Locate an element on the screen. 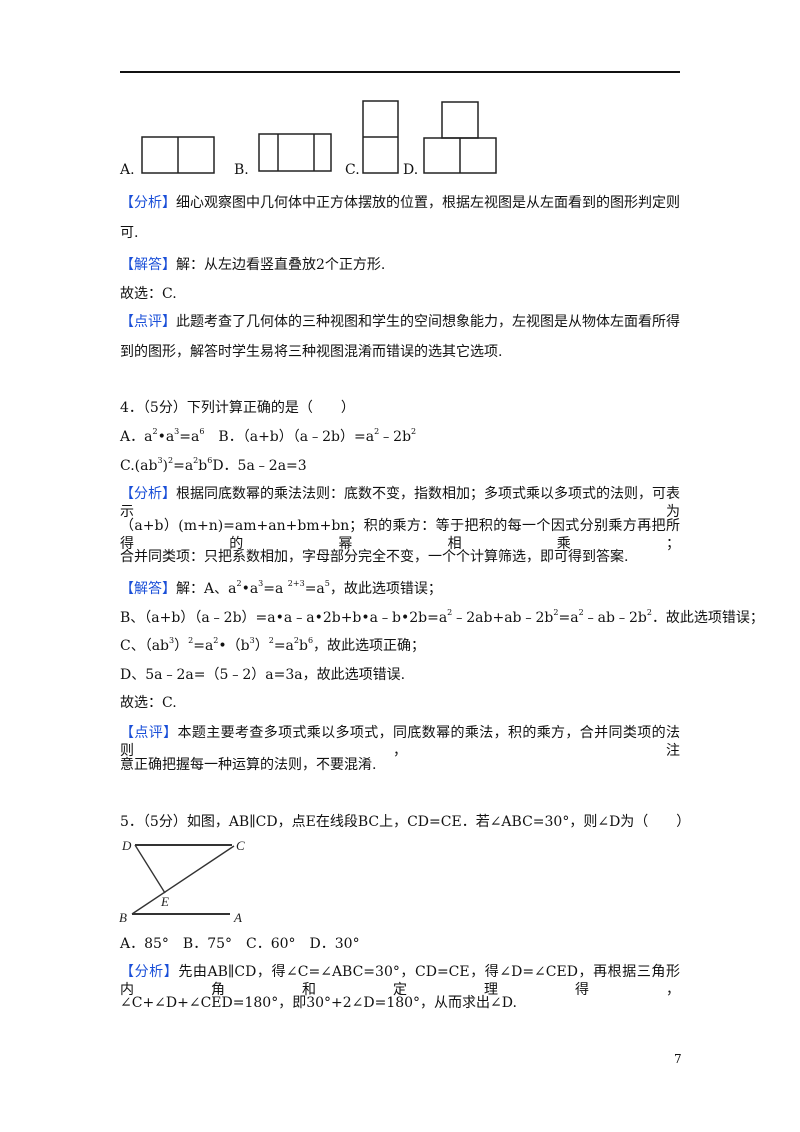  text-segment: ∠C+∠D+∠CED=180°，即30°+2∠D=180°，从而求出∠D. is located at coordinates (318, 1003).